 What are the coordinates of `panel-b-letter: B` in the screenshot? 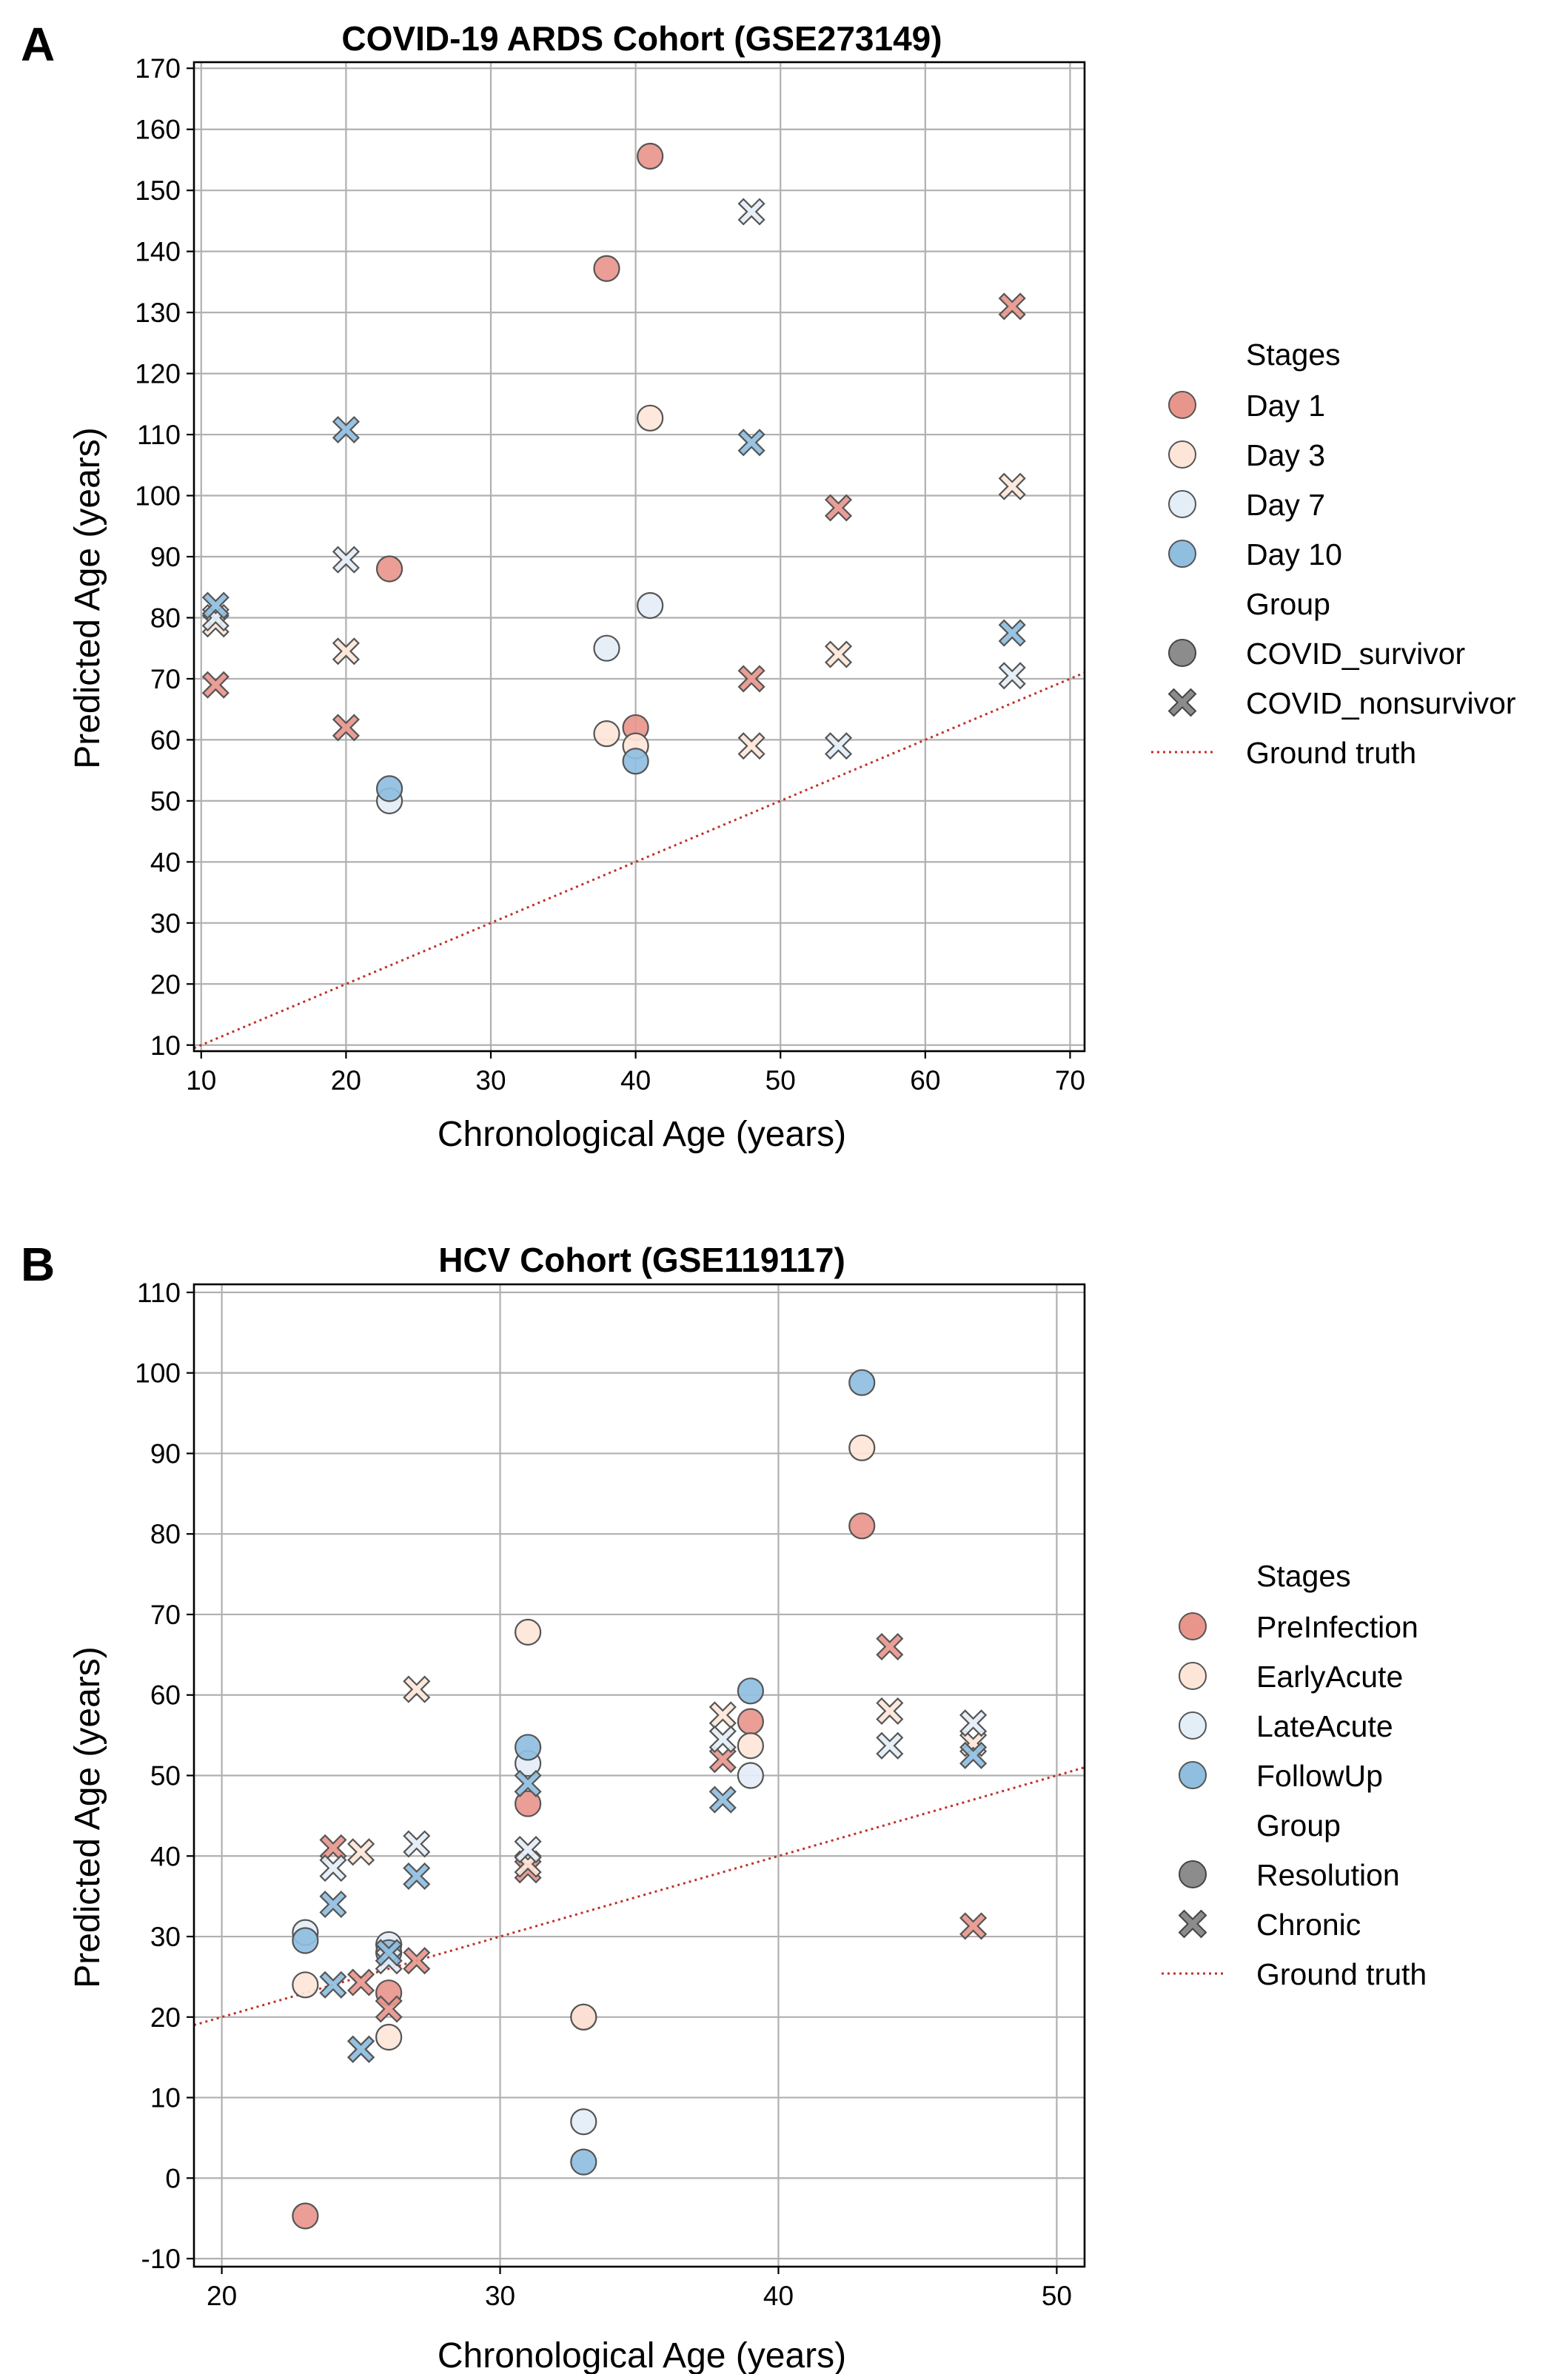 It's located at (38, 1264).